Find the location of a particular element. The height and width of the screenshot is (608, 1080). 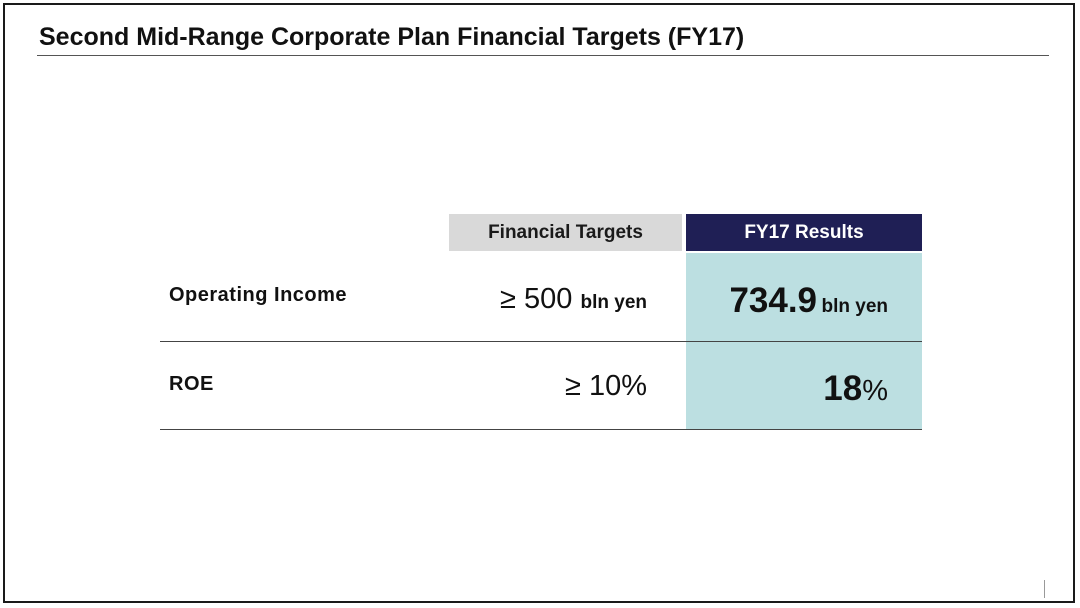

row-divider is located at coordinates (541, 341).